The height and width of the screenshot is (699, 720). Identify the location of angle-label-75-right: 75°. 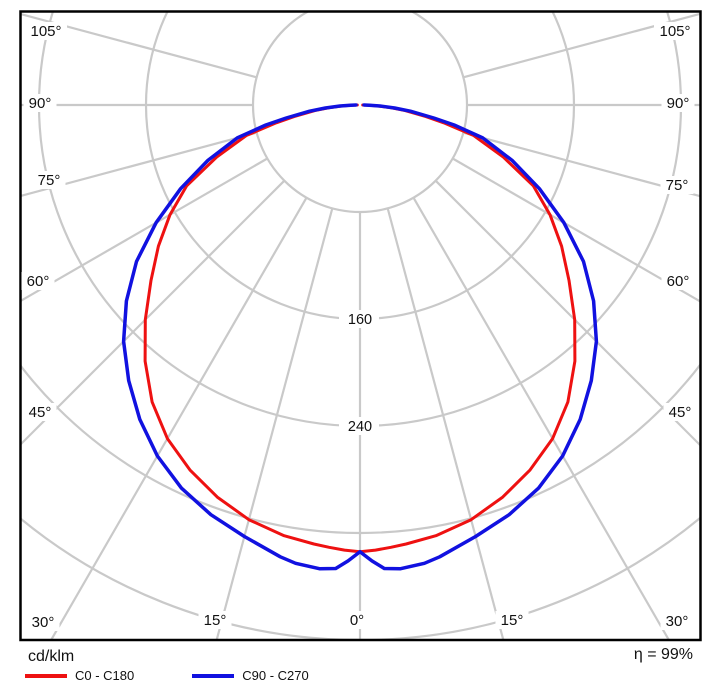
(677, 185).